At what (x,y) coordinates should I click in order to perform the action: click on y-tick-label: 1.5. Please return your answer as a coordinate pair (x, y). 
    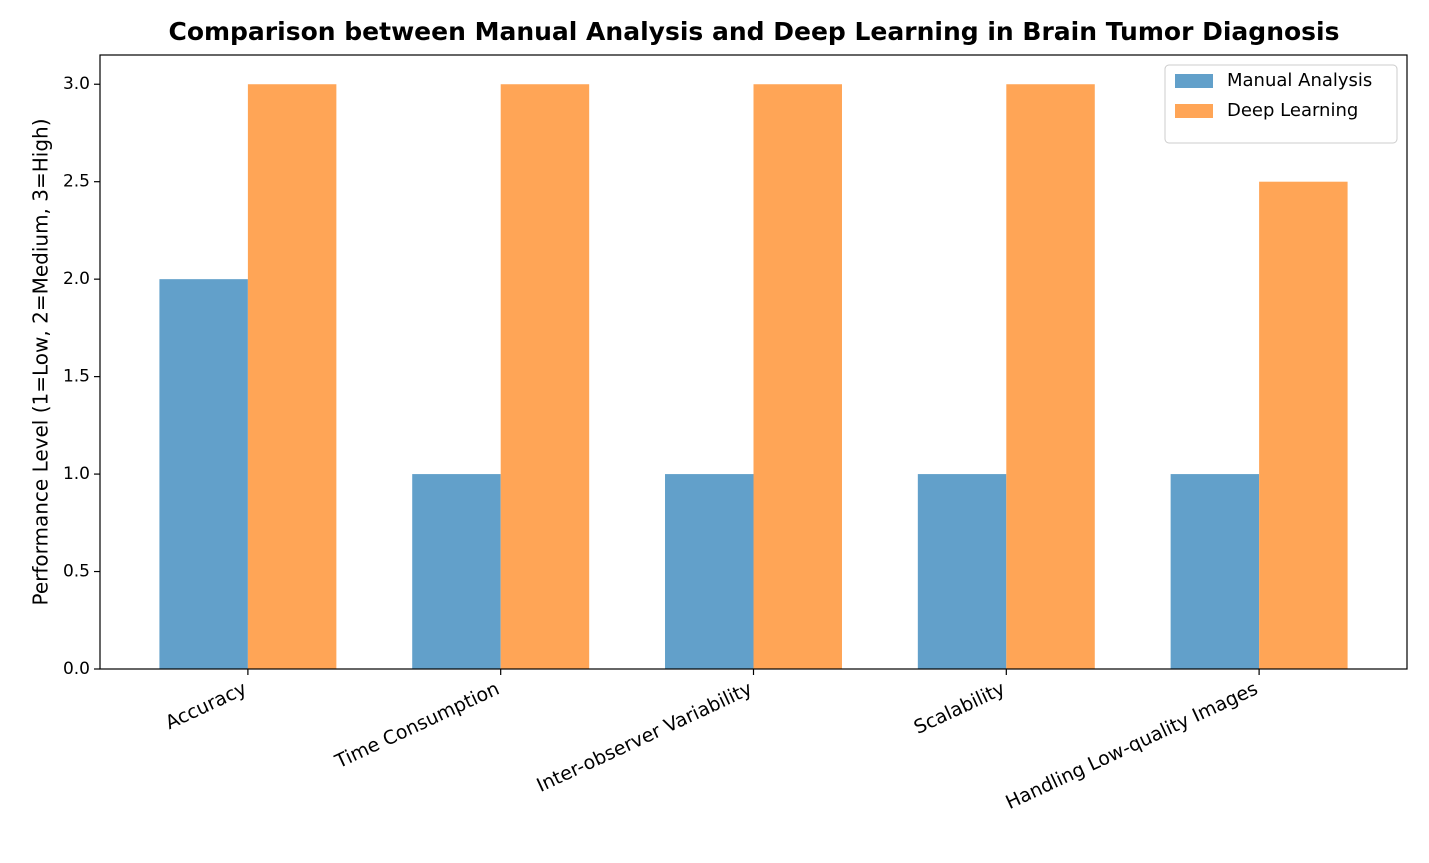
    Looking at the image, I should click on (76, 377).